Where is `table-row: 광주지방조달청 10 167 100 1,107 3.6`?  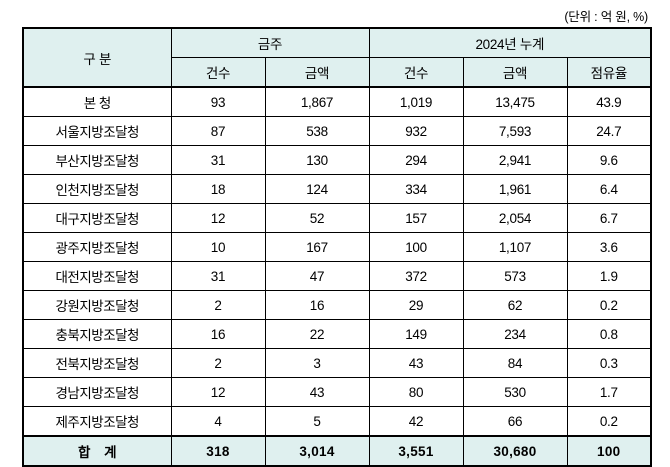 table-row: 광주지방조달청 10 167 100 1,107 3.6 is located at coordinates (337, 247).